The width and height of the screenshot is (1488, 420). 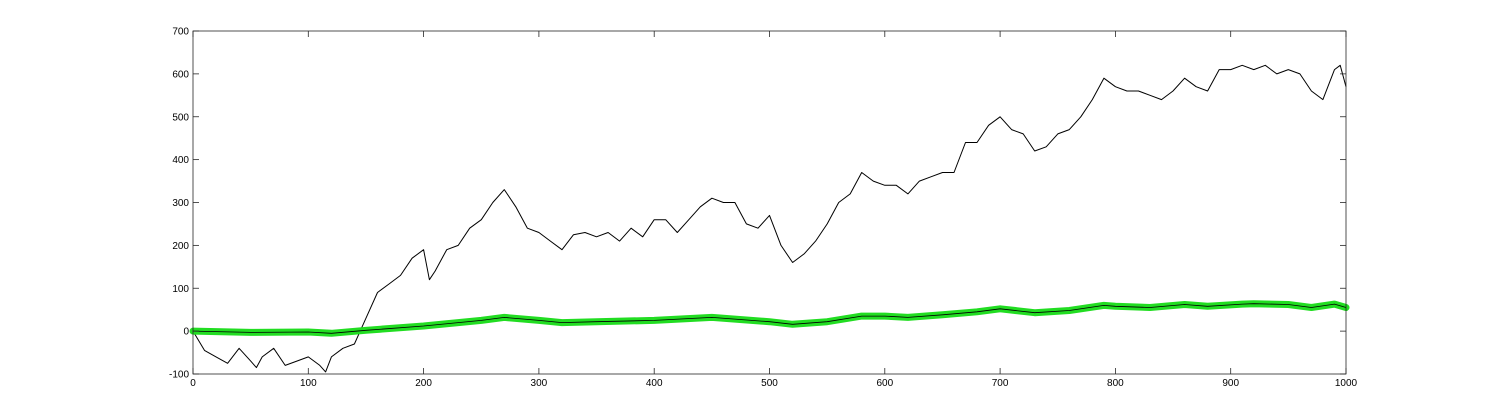 I want to click on series-2-black-overlay, so click(x=769, y=318).